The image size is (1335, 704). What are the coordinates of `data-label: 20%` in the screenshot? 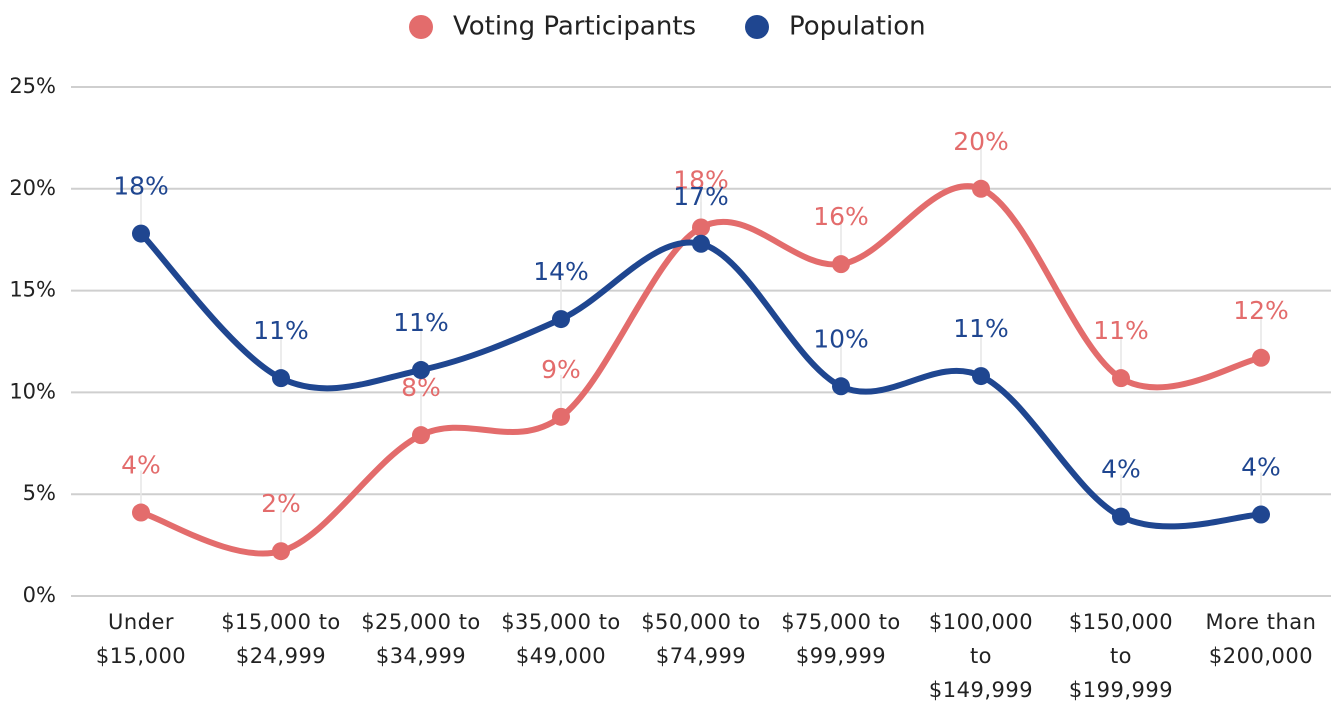 It's located at (981, 141).